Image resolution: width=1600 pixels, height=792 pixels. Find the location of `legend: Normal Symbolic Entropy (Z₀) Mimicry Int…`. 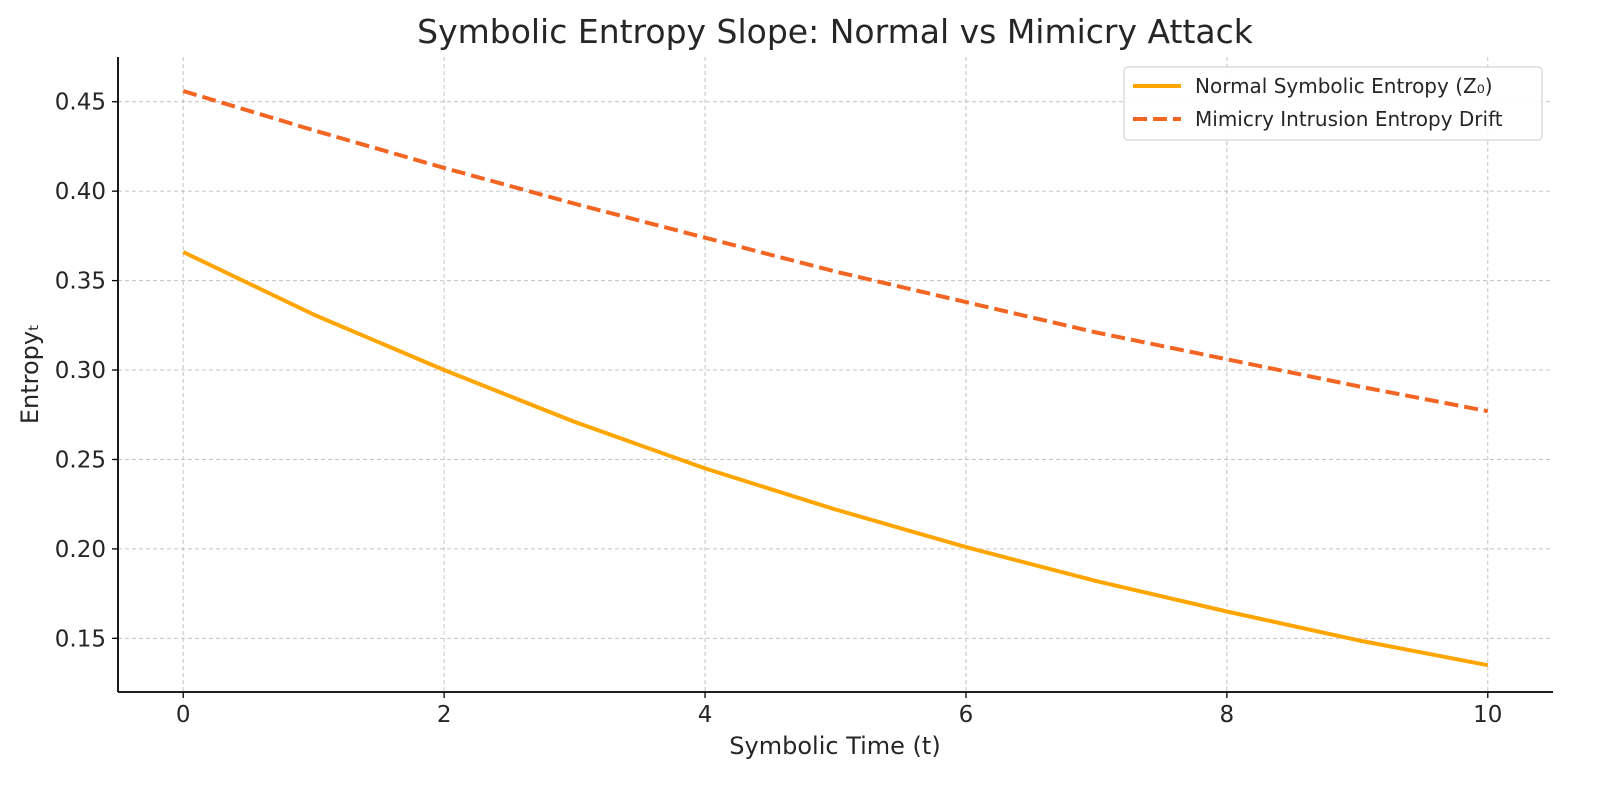

legend: Normal Symbolic Entropy (Z₀) Mimicry Int… is located at coordinates (1333, 103).